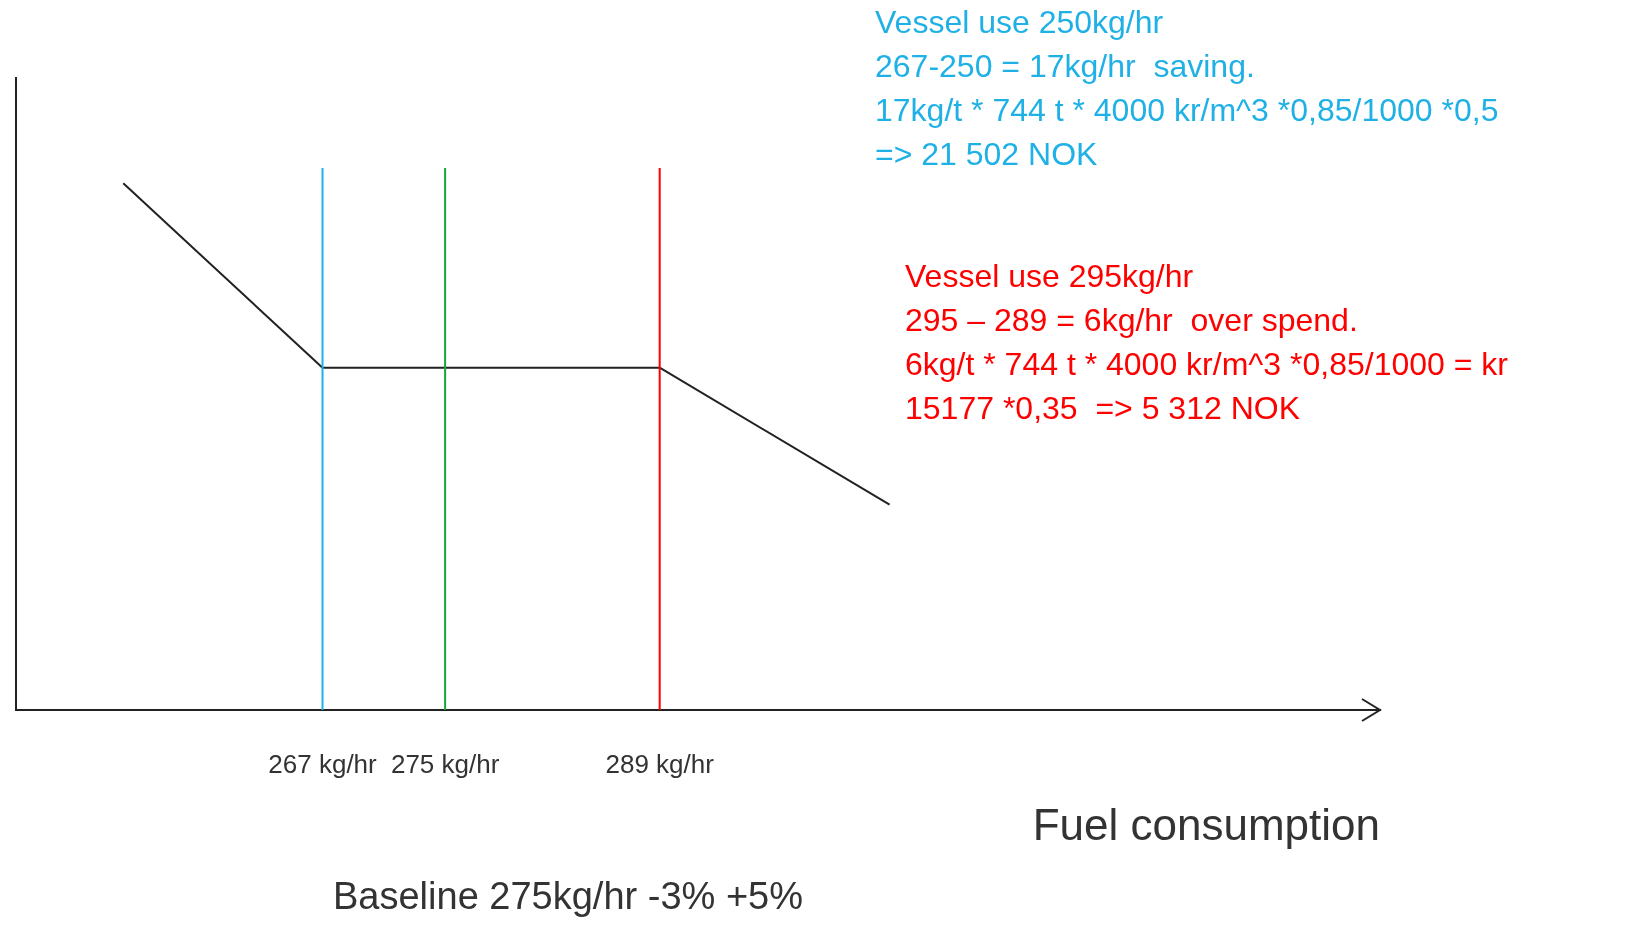 This screenshot has height=928, width=1625. Describe the element at coordinates (323, 763) in the screenshot. I see `x-tick-label: 267 kg/hr` at that location.